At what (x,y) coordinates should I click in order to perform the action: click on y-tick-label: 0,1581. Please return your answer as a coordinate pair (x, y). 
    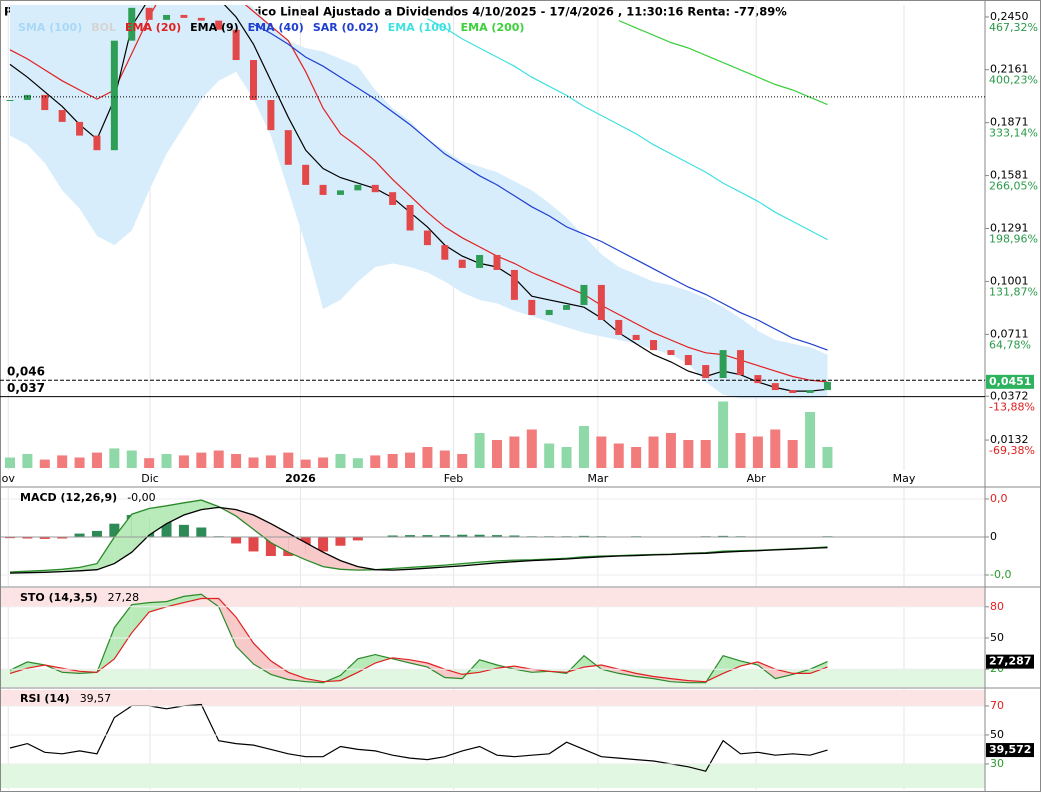
    Looking at the image, I should click on (1009, 175).